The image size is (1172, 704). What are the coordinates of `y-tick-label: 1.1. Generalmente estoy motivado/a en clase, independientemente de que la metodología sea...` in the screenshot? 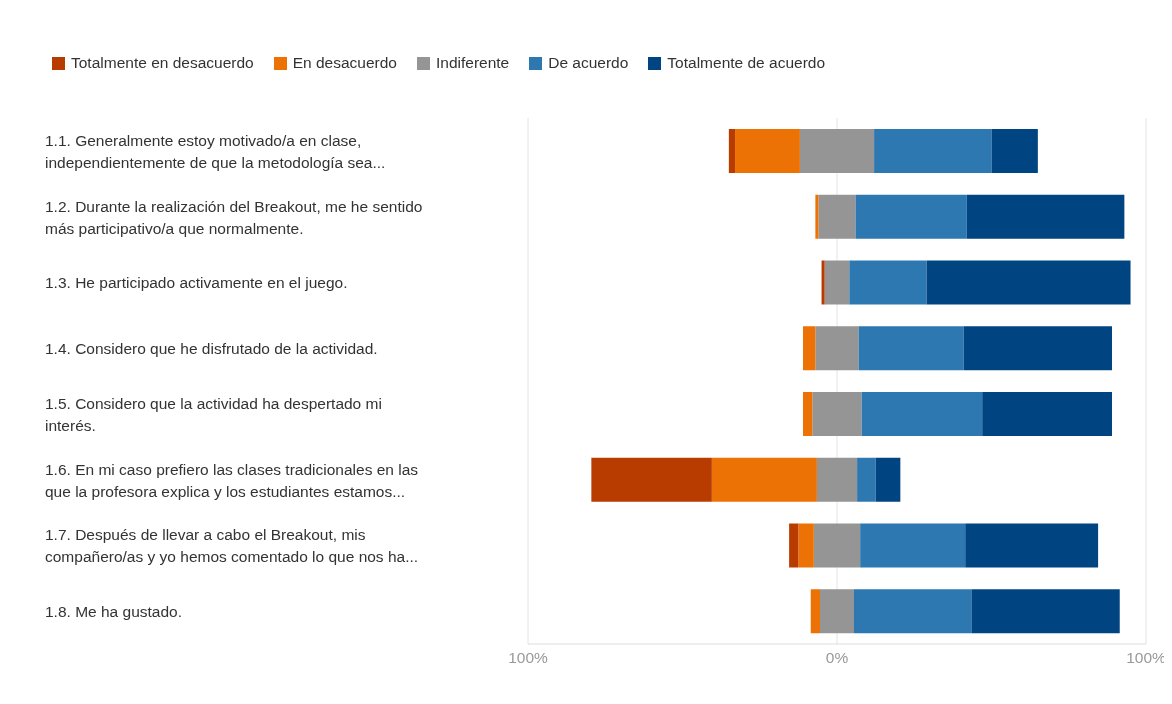 It's located at (215, 151).